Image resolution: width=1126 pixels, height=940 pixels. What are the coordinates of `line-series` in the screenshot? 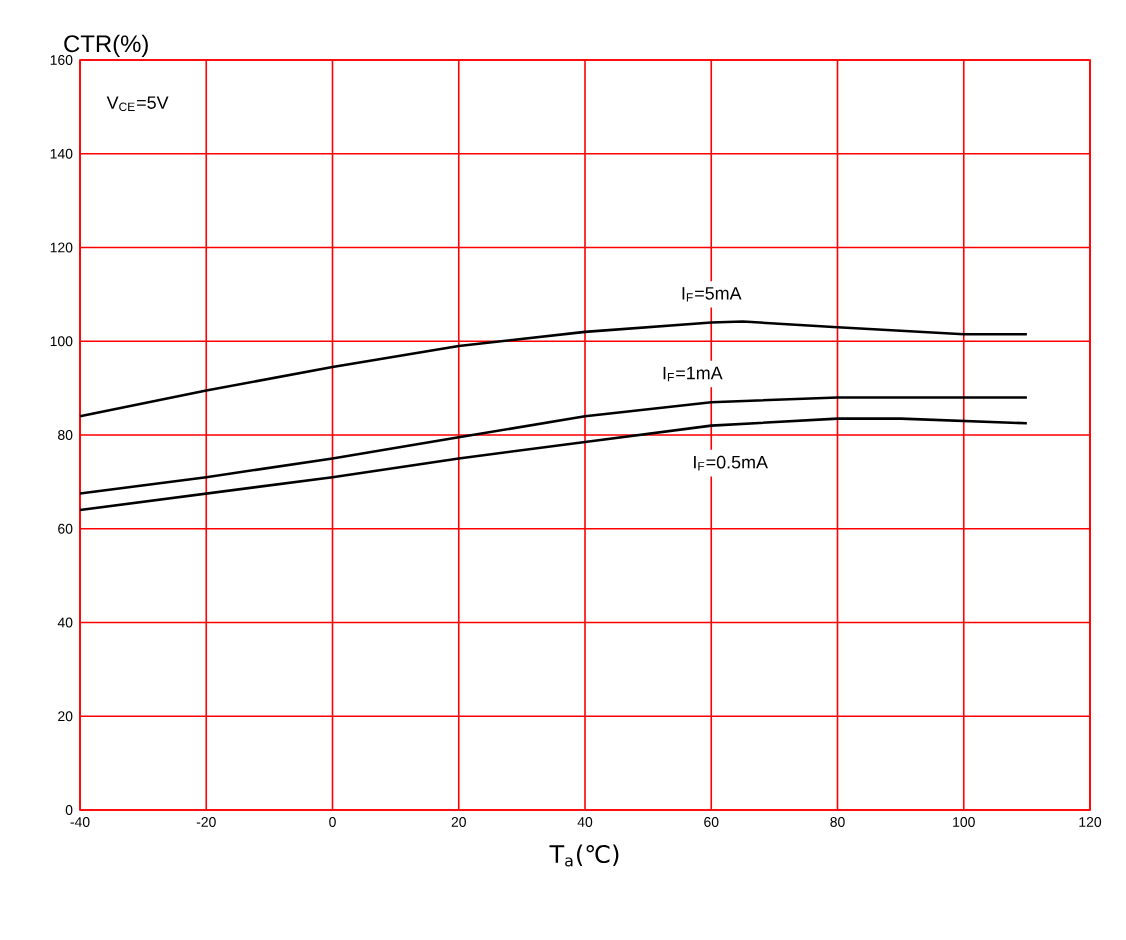 It's located at (553, 369).